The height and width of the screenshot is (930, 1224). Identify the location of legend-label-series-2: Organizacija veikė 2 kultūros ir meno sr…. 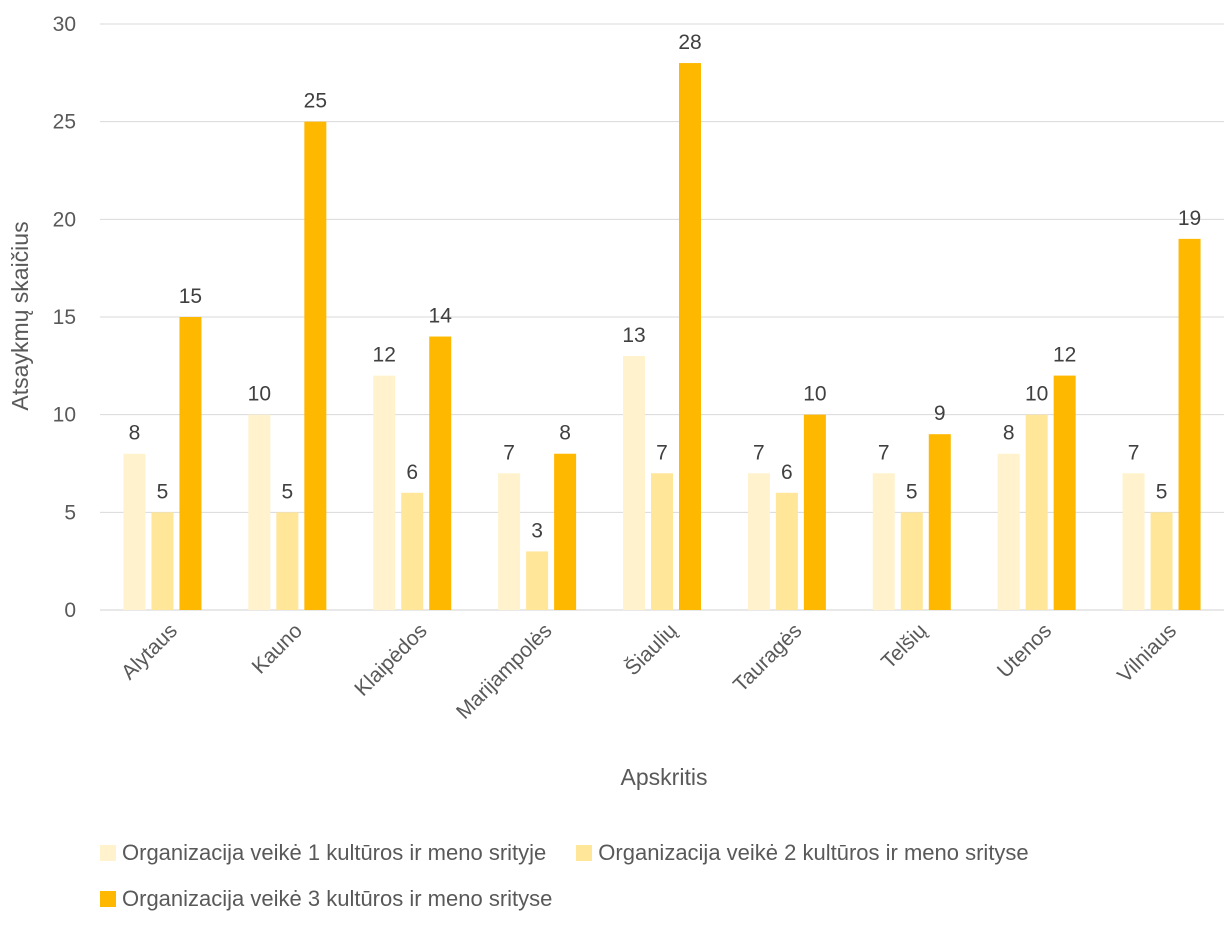
(813, 852).